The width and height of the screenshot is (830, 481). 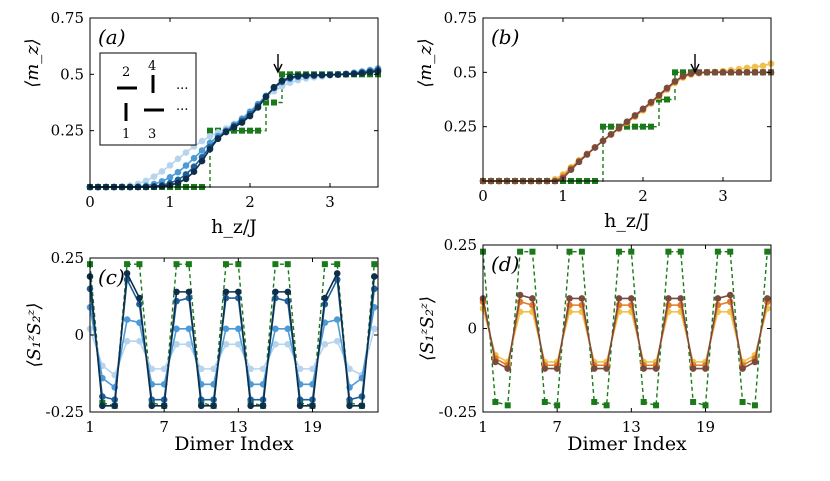 I want to click on series-line-blue-darkest, so click(x=232, y=338).